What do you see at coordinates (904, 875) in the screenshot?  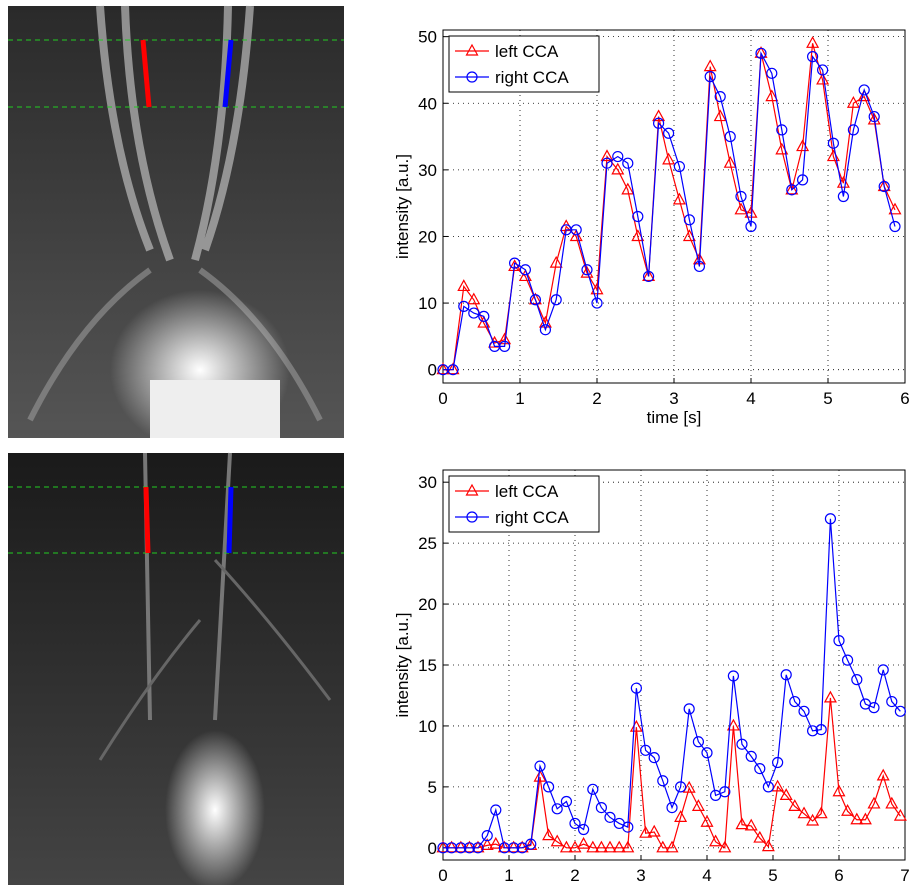 I see `x-tick-label: 7` at bounding box center [904, 875].